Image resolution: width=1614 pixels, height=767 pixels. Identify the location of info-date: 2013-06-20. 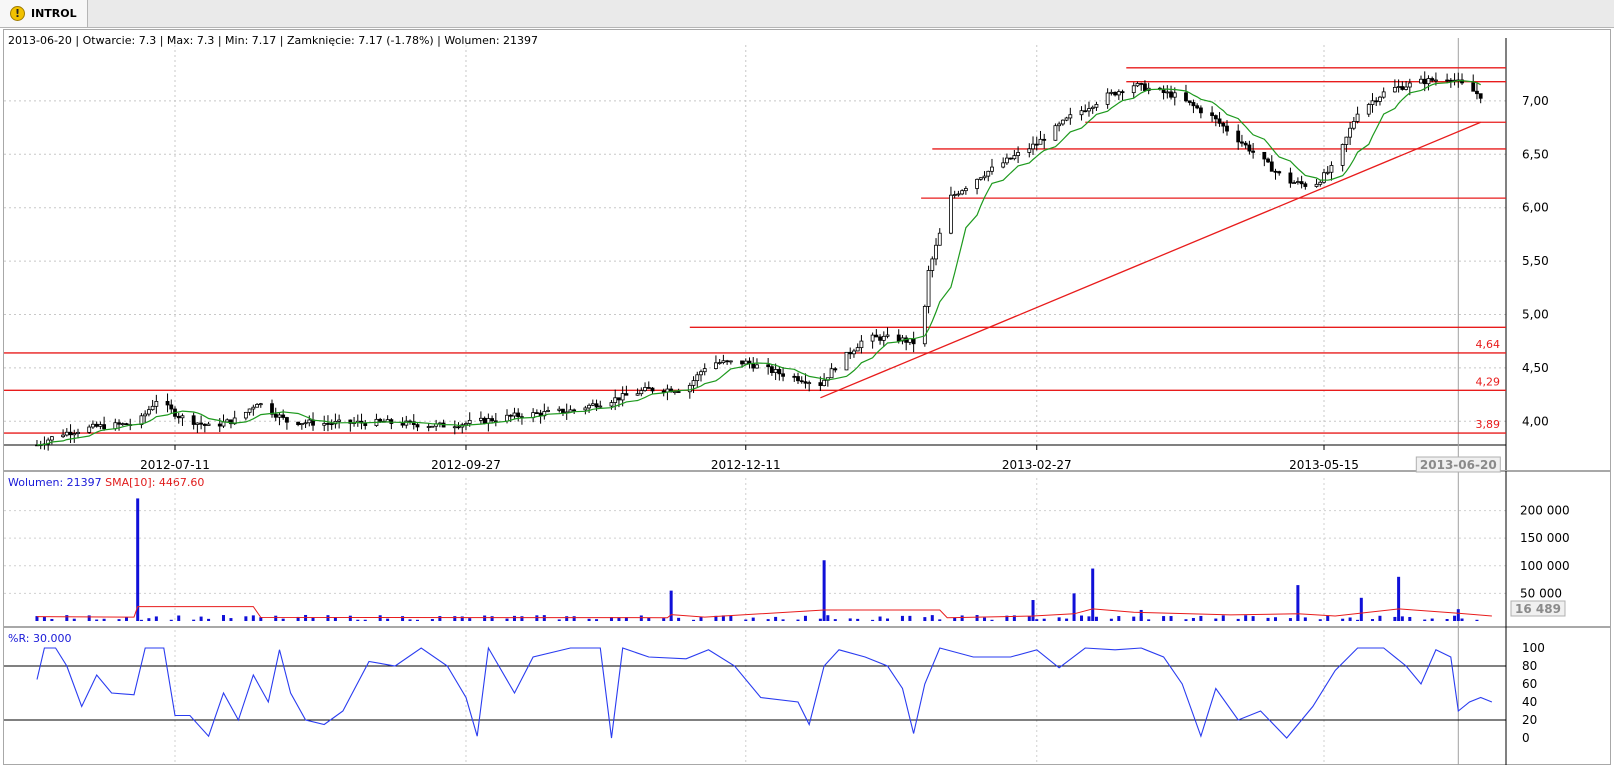
(40, 40).